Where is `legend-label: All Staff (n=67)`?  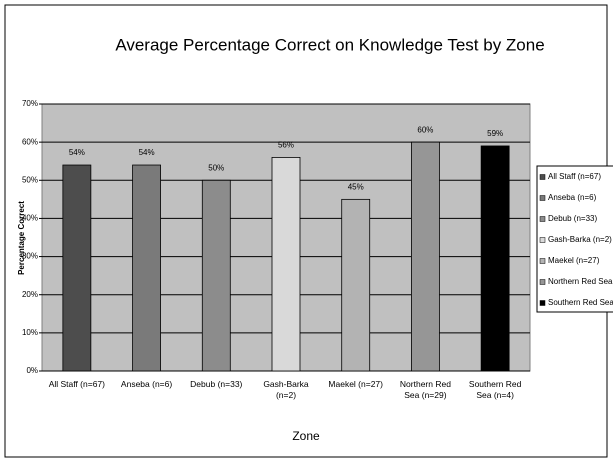 legend-label: All Staff (n=67) is located at coordinates (574, 176).